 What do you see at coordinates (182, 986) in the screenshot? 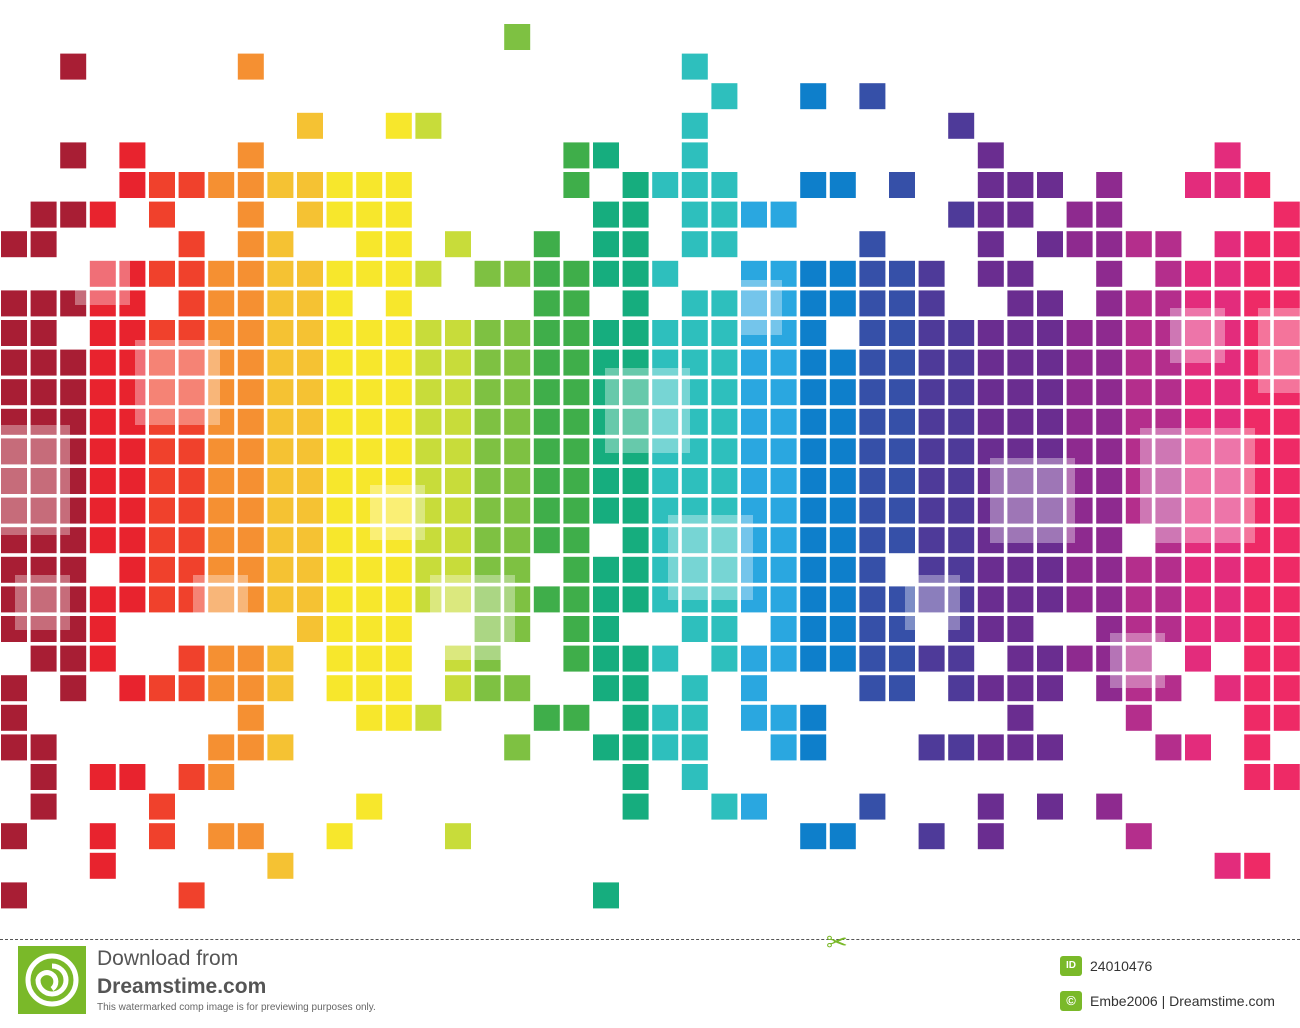
I see `site-name: Dreamstime.com` at bounding box center [182, 986].